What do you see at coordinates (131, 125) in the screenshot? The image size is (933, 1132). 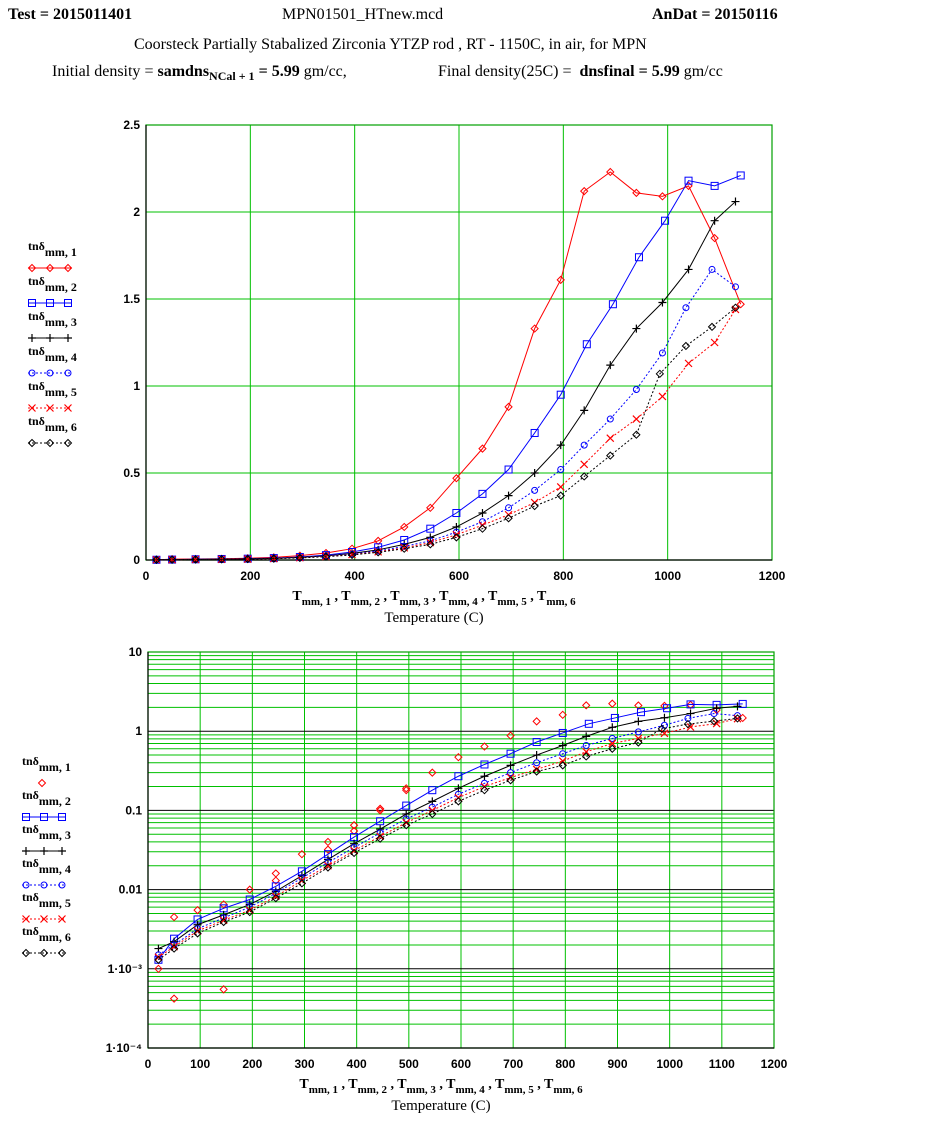 I see `y-tick-label: 2.5` at bounding box center [131, 125].